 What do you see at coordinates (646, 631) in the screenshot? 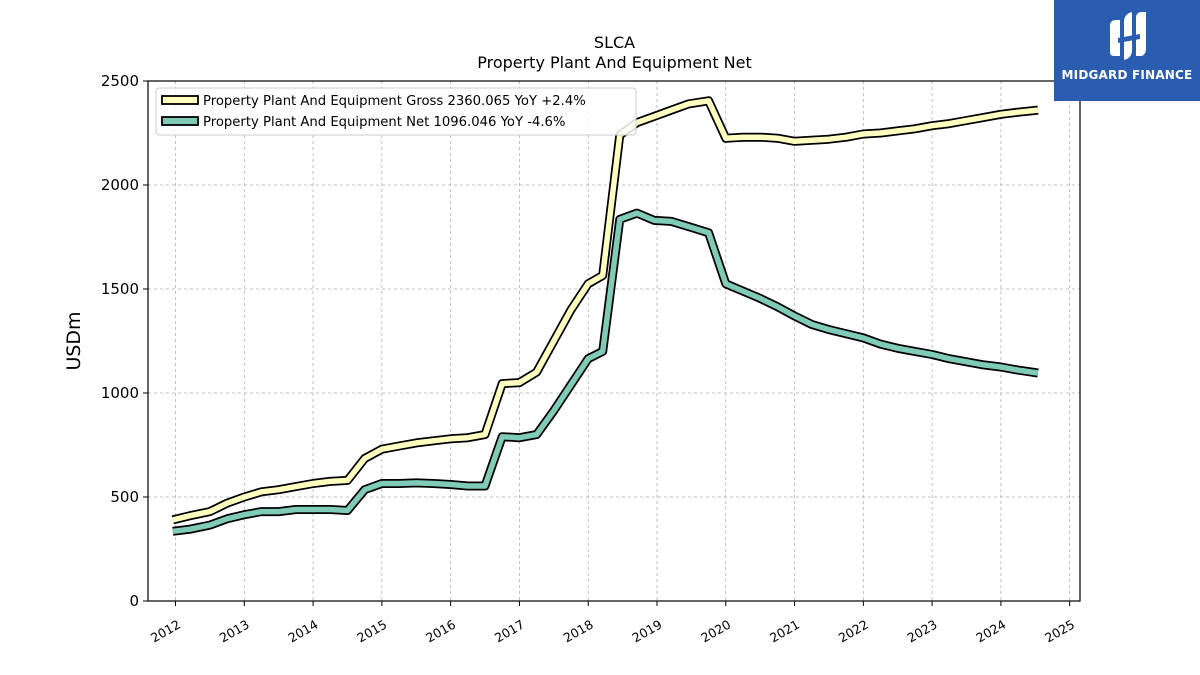
I see `x-tick-label: 2019` at bounding box center [646, 631].